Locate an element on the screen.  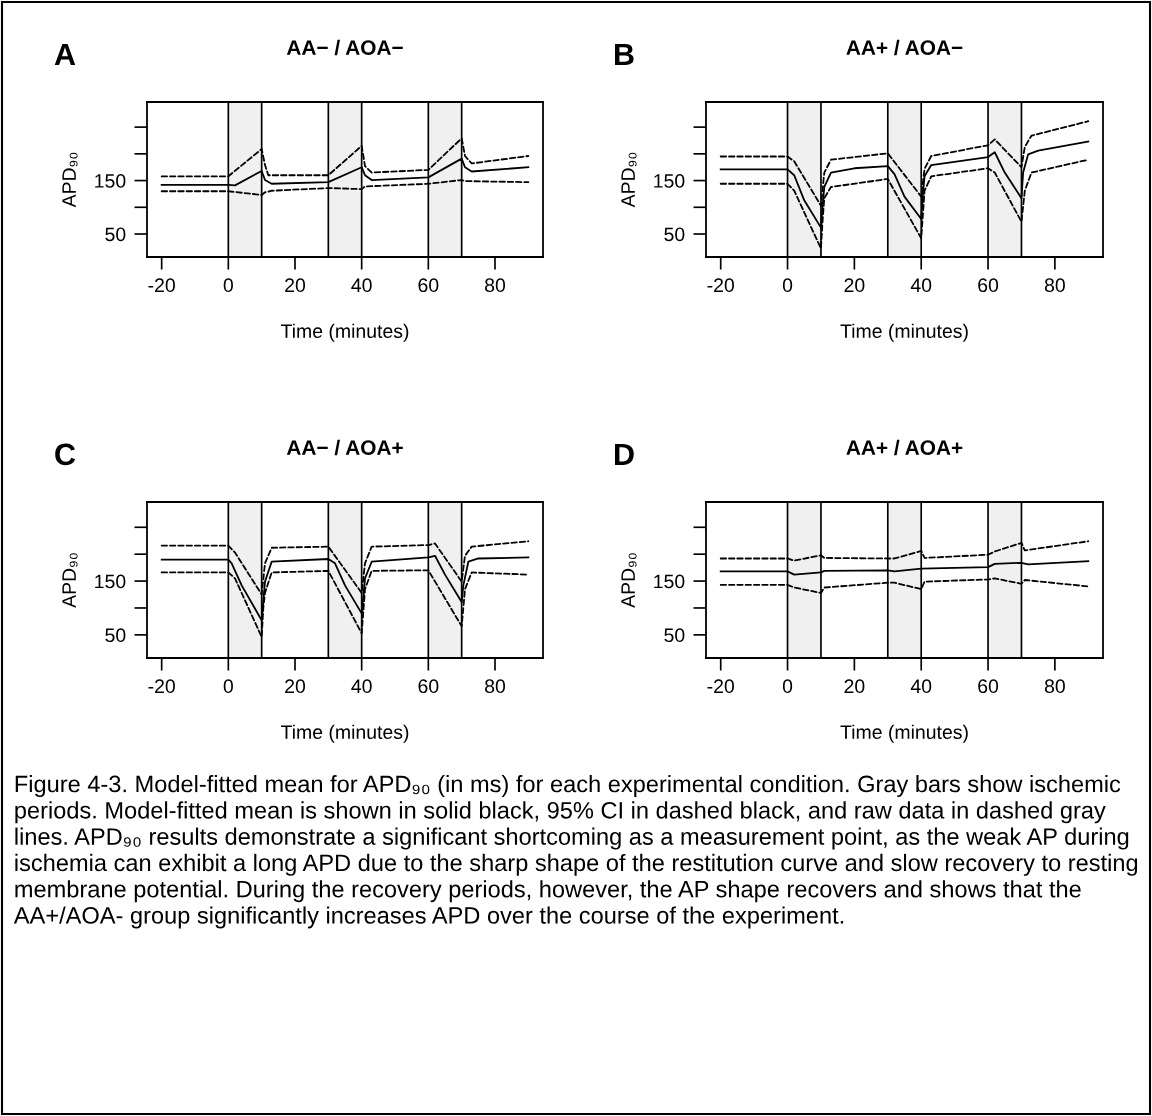
text: A is located at coordinates (65, 54).